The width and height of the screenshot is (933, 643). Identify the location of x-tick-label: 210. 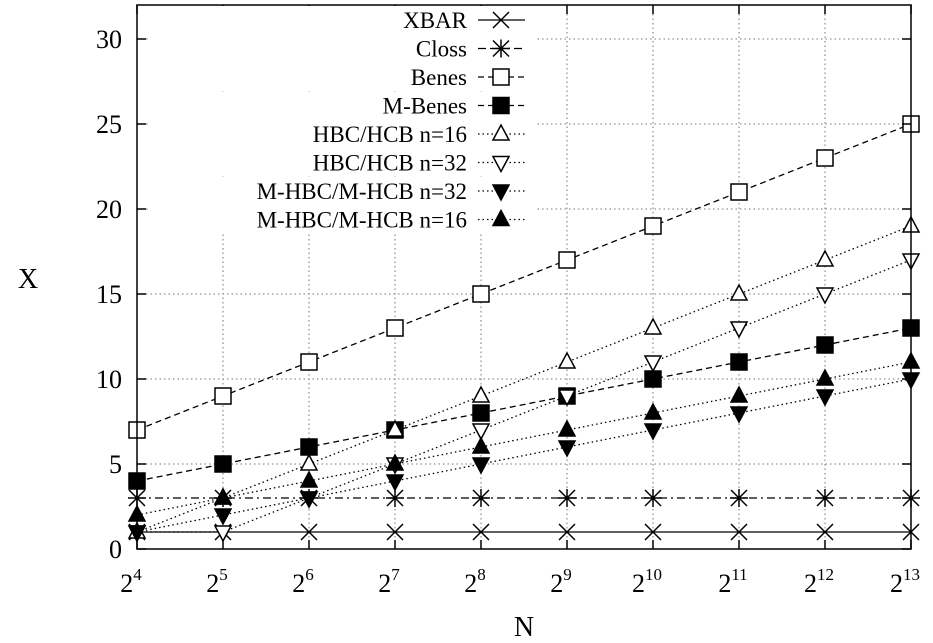
(647, 581).